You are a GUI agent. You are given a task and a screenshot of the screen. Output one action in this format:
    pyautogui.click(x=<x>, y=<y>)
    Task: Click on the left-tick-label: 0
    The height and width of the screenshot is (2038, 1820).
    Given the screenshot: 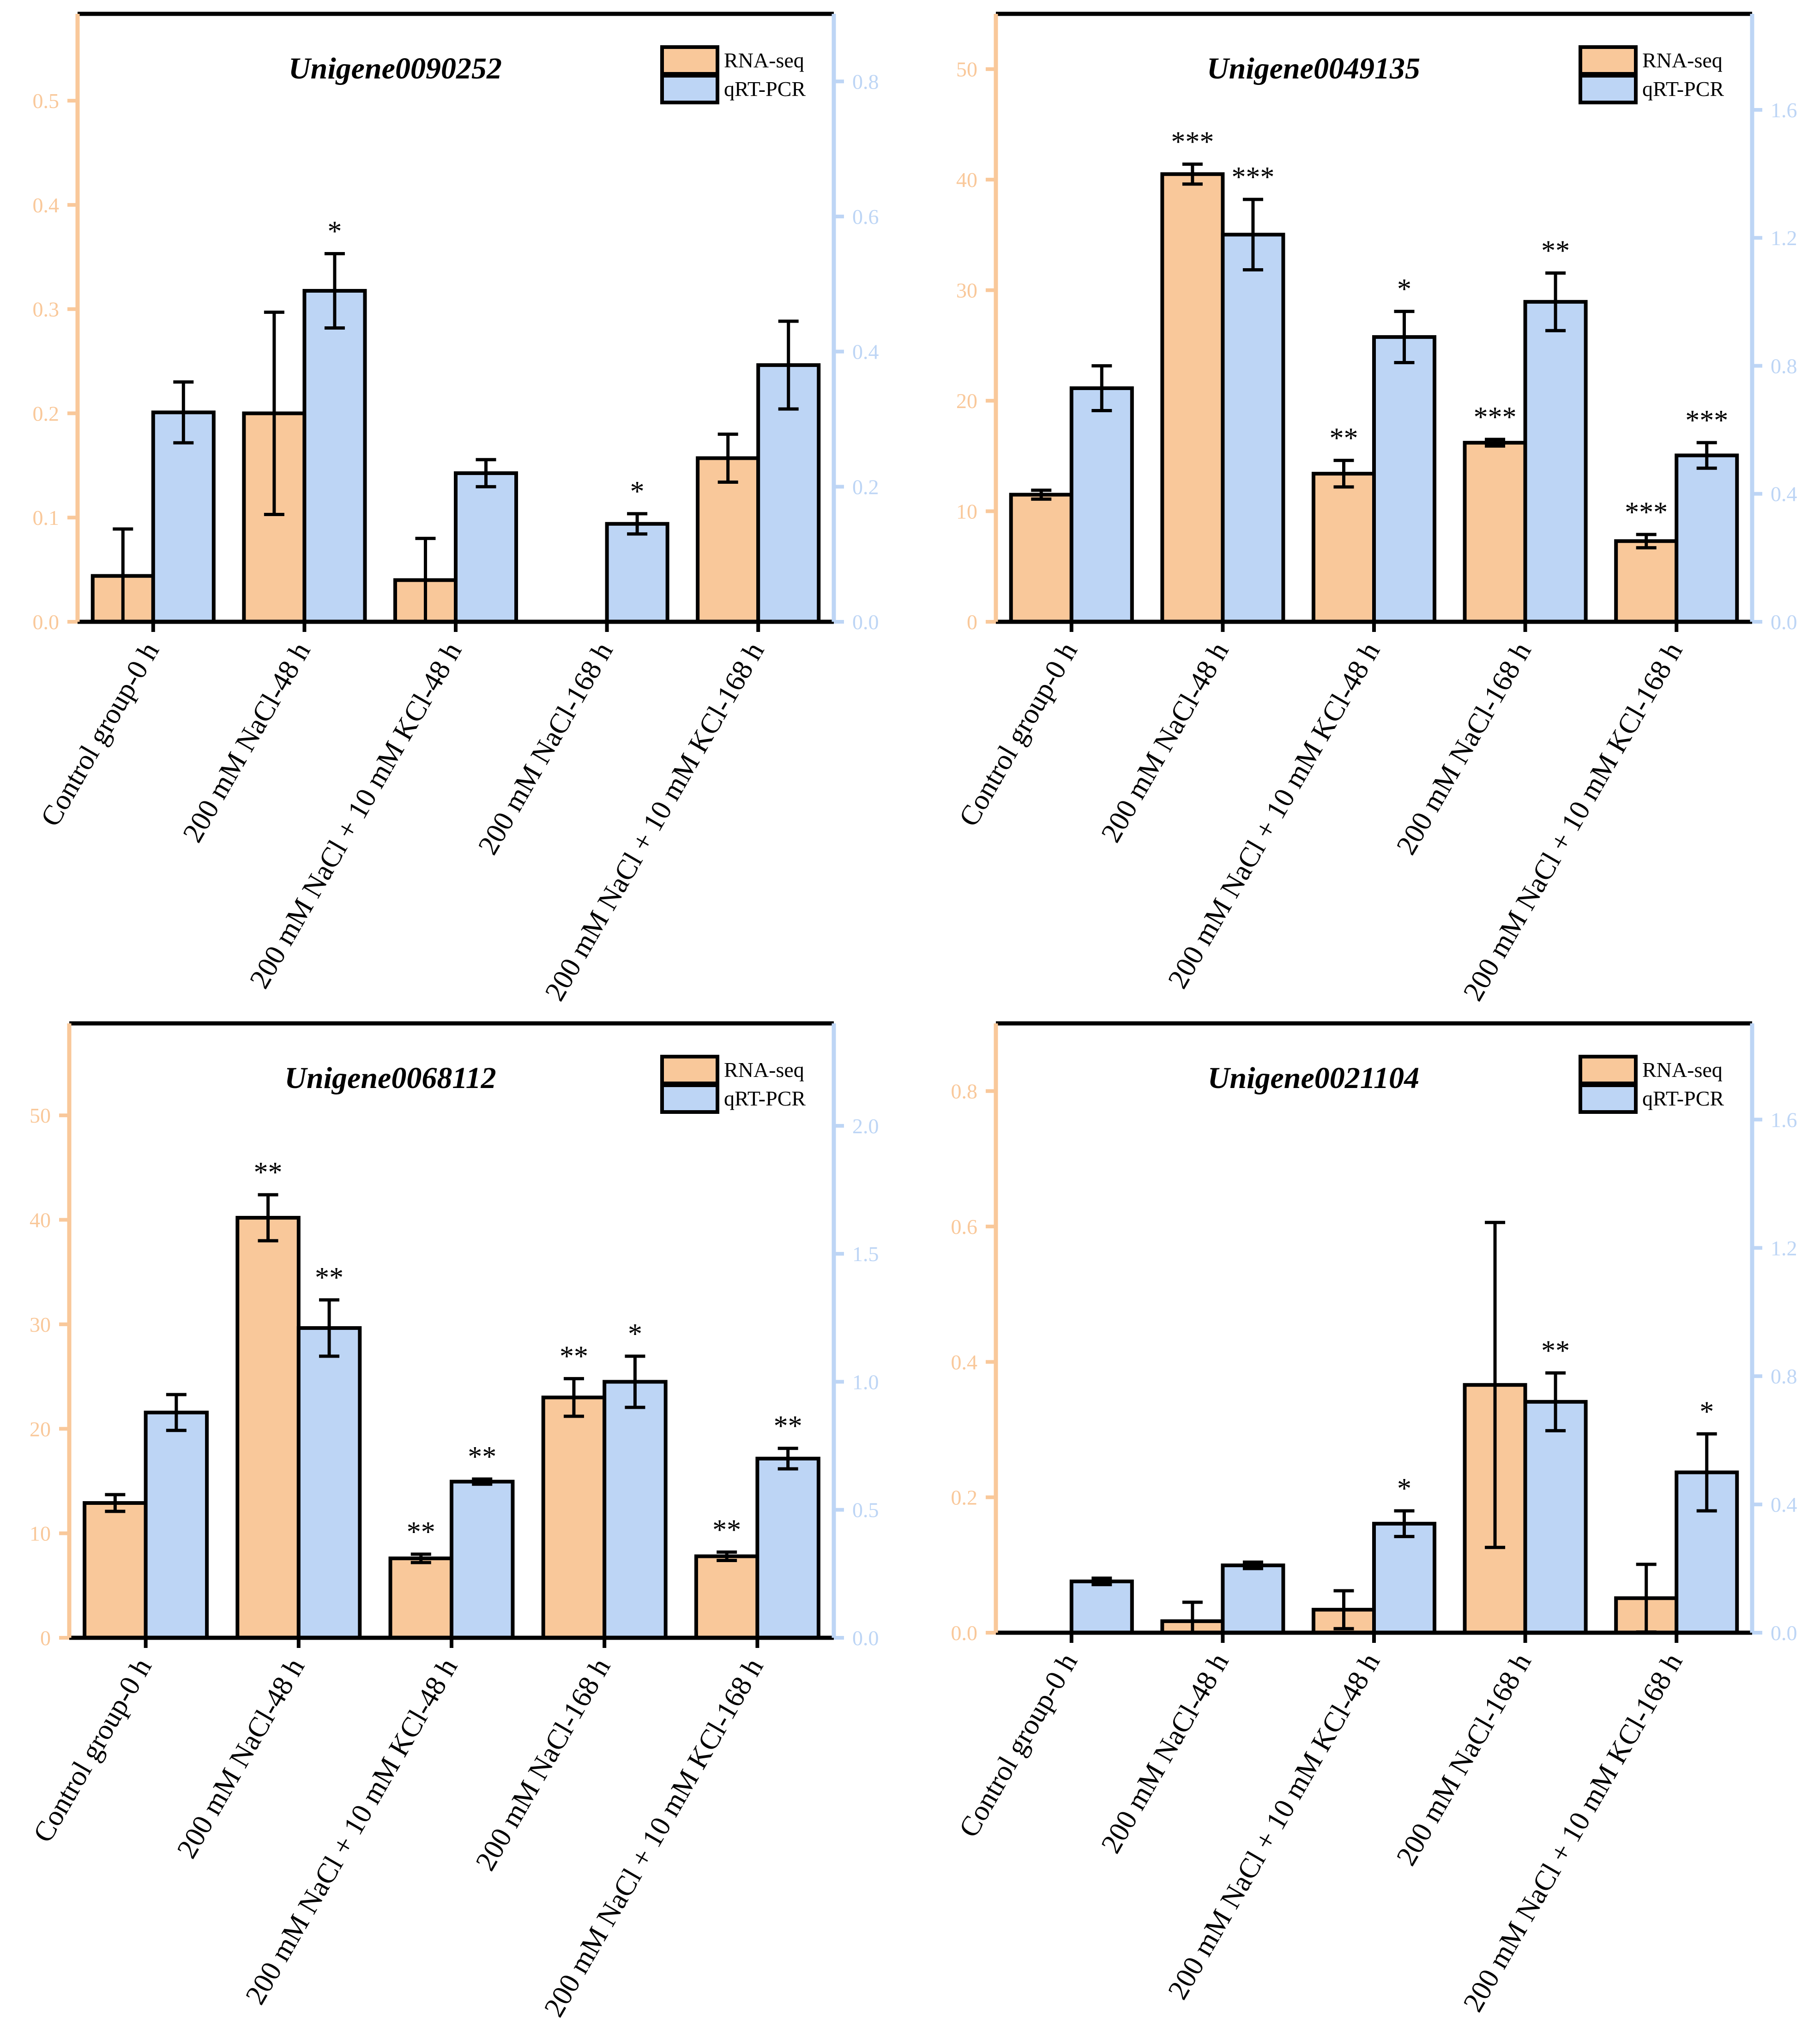 What is the action you would take?
    pyautogui.click(x=45, y=1638)
    